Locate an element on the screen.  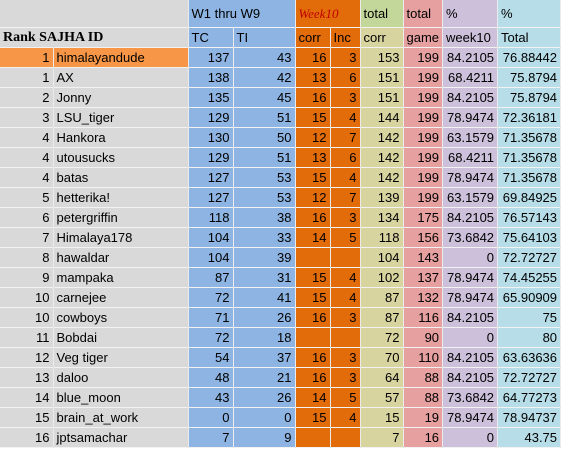
rank: 13 is located at coordinates (27, 377).